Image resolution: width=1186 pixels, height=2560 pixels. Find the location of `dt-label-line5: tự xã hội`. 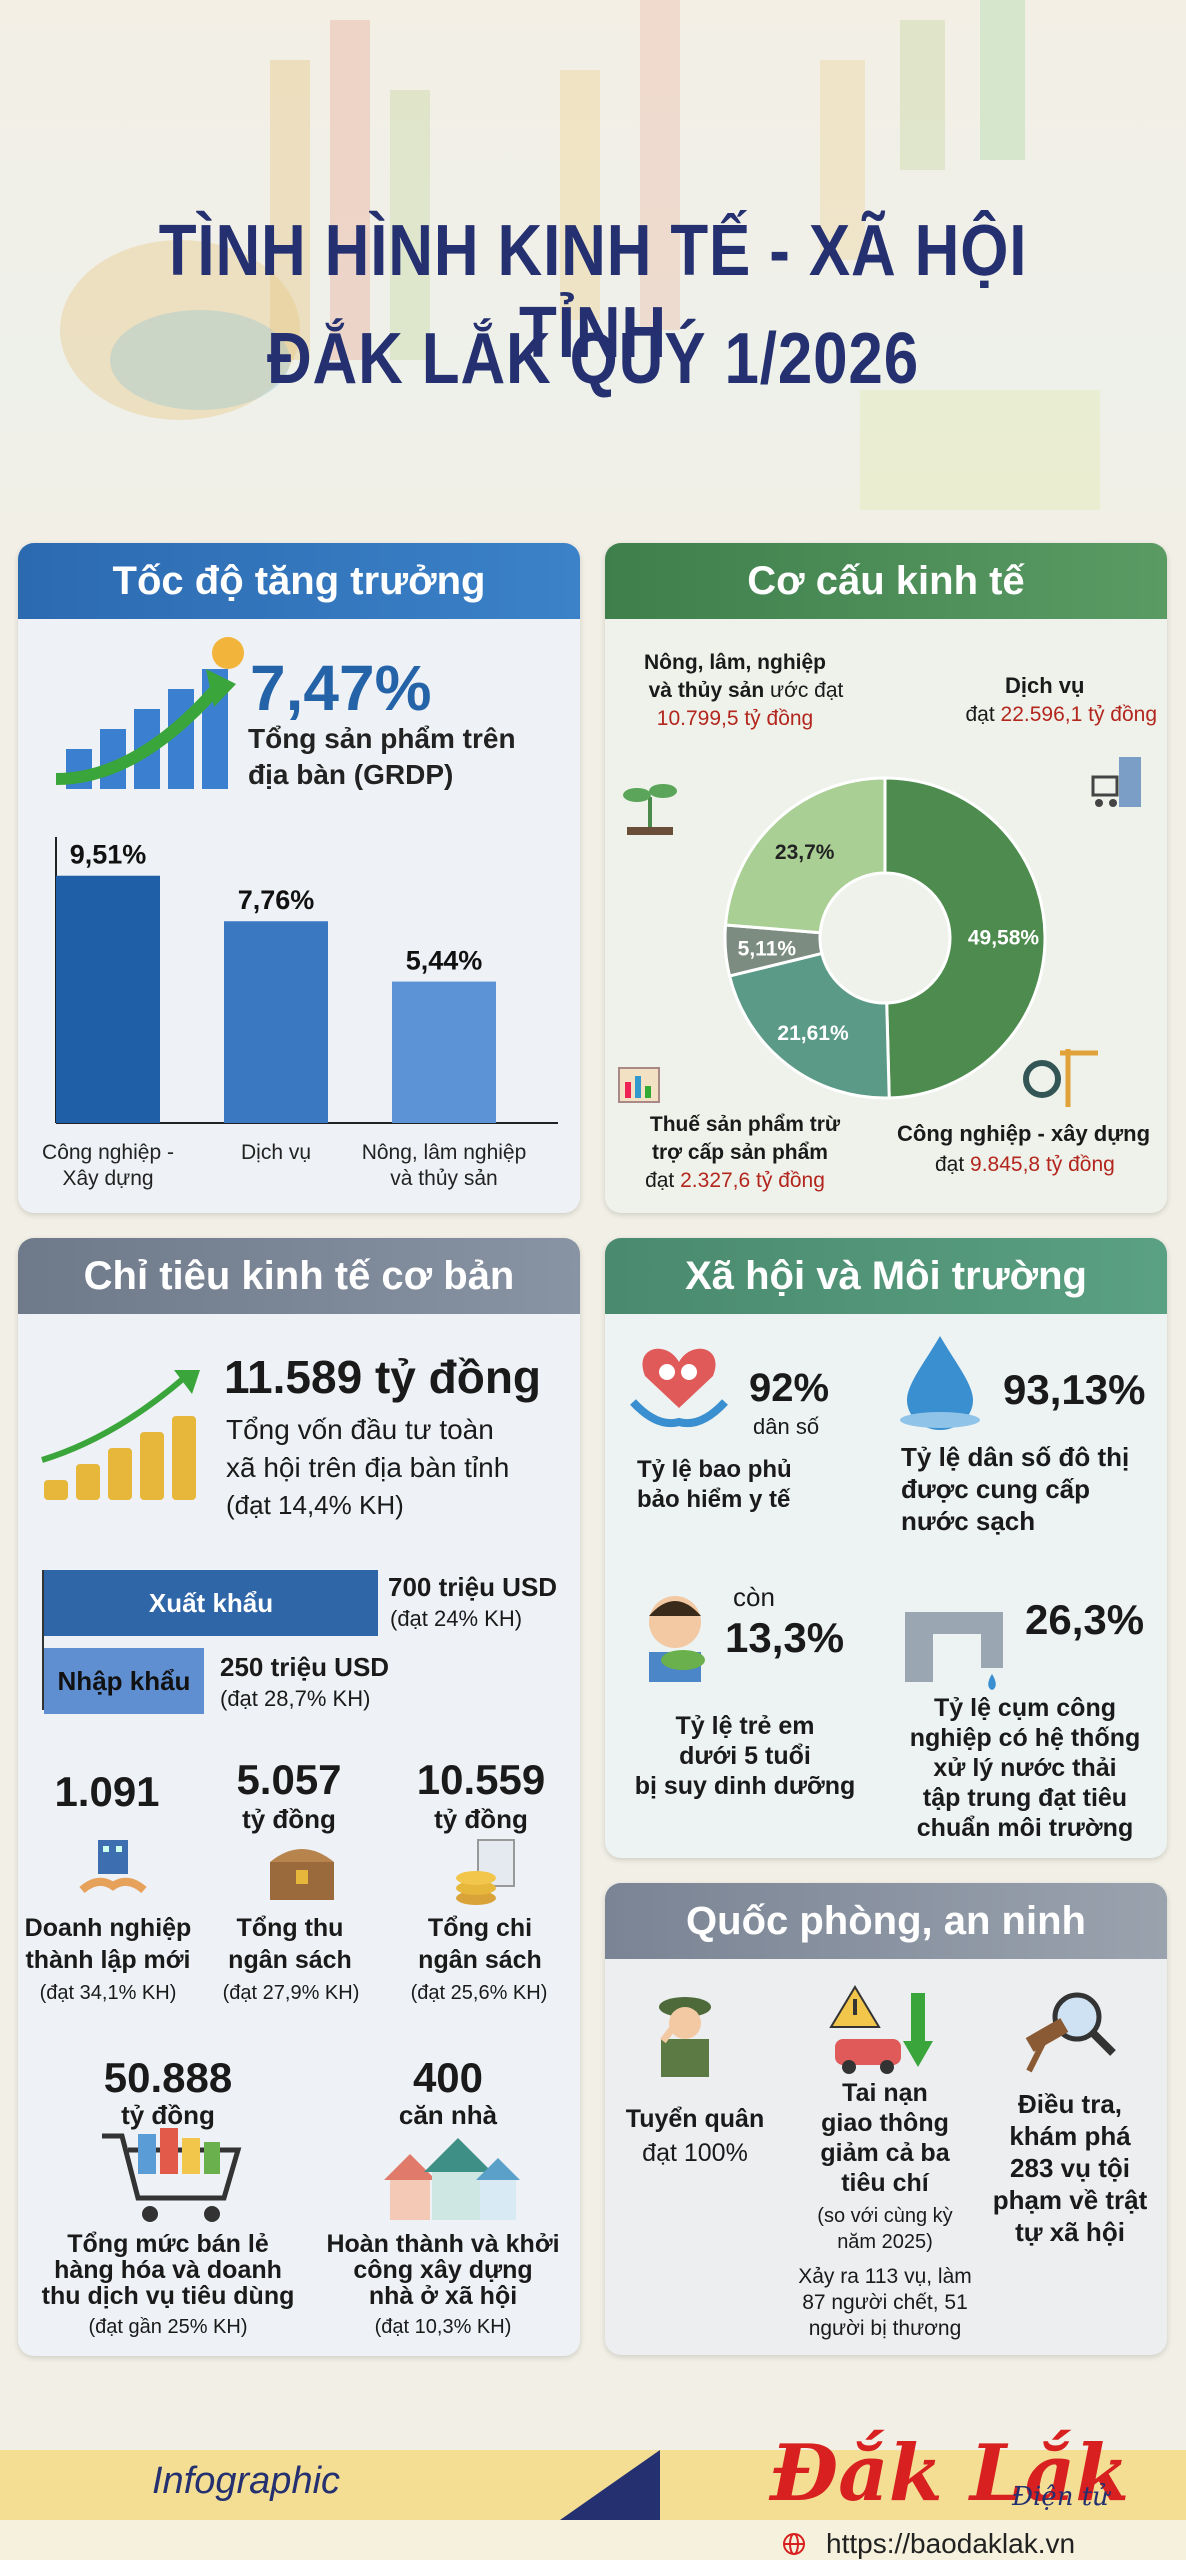

dt-label-line5: tự xã hội is located at coordinates (1070, 2232).